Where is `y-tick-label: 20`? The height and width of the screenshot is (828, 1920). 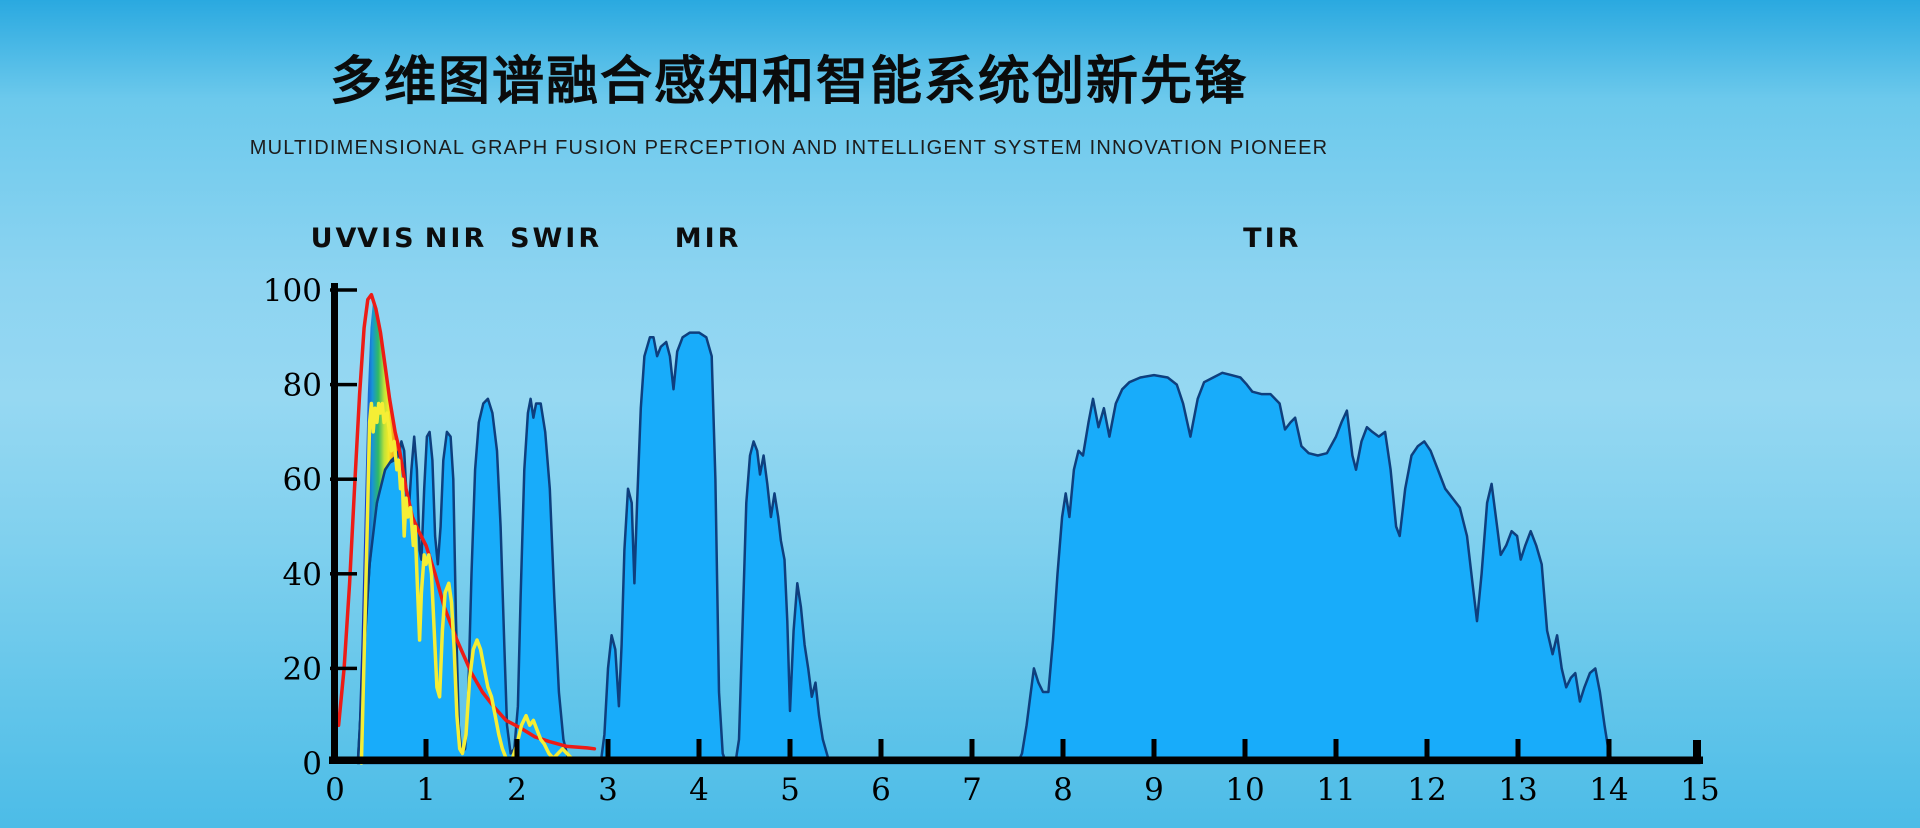 y-tick-label: 20 is located at coordinates (302, 669).